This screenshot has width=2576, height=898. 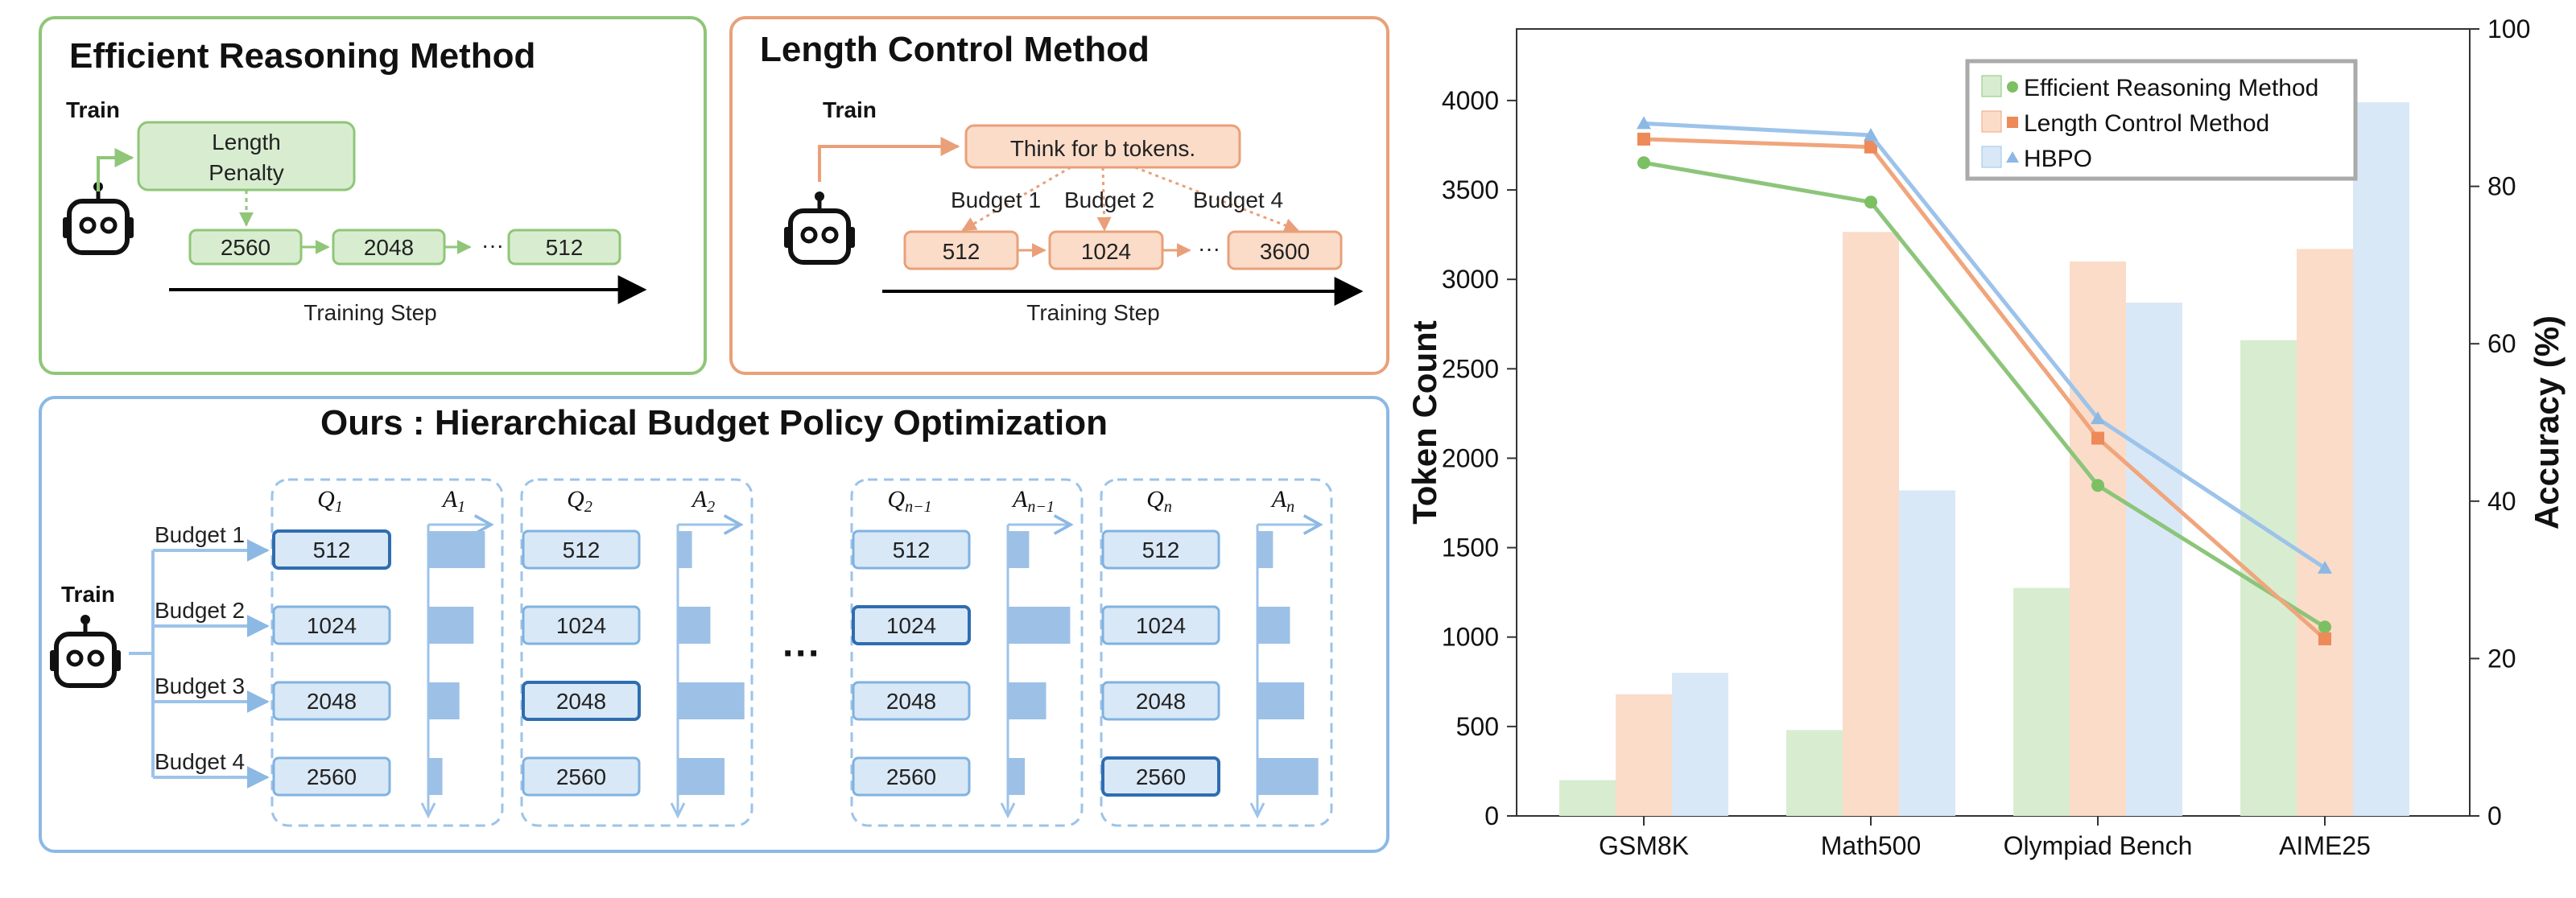 What do you see at coordinates (2098, 845) in the screenshot?
I see `category-label: Olympiad Bench` at bounding box center [2098, 845].